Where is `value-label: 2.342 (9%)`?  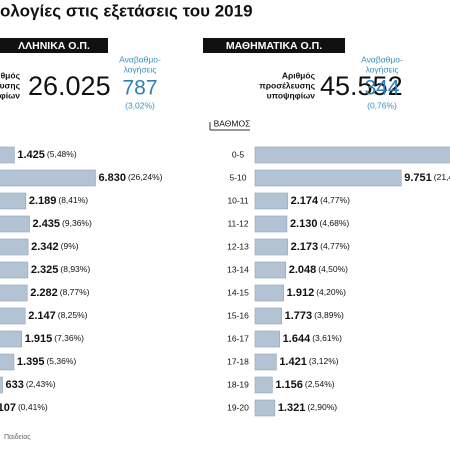
value-label: 2.342 (9%) is located at coordinates (55, 247).